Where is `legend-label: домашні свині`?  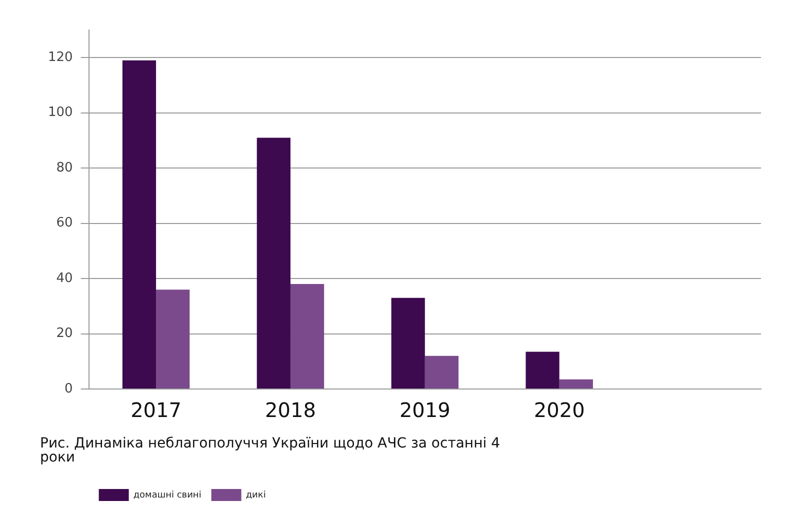 legend-label: домашні свині is located at coordinates (167, 495).